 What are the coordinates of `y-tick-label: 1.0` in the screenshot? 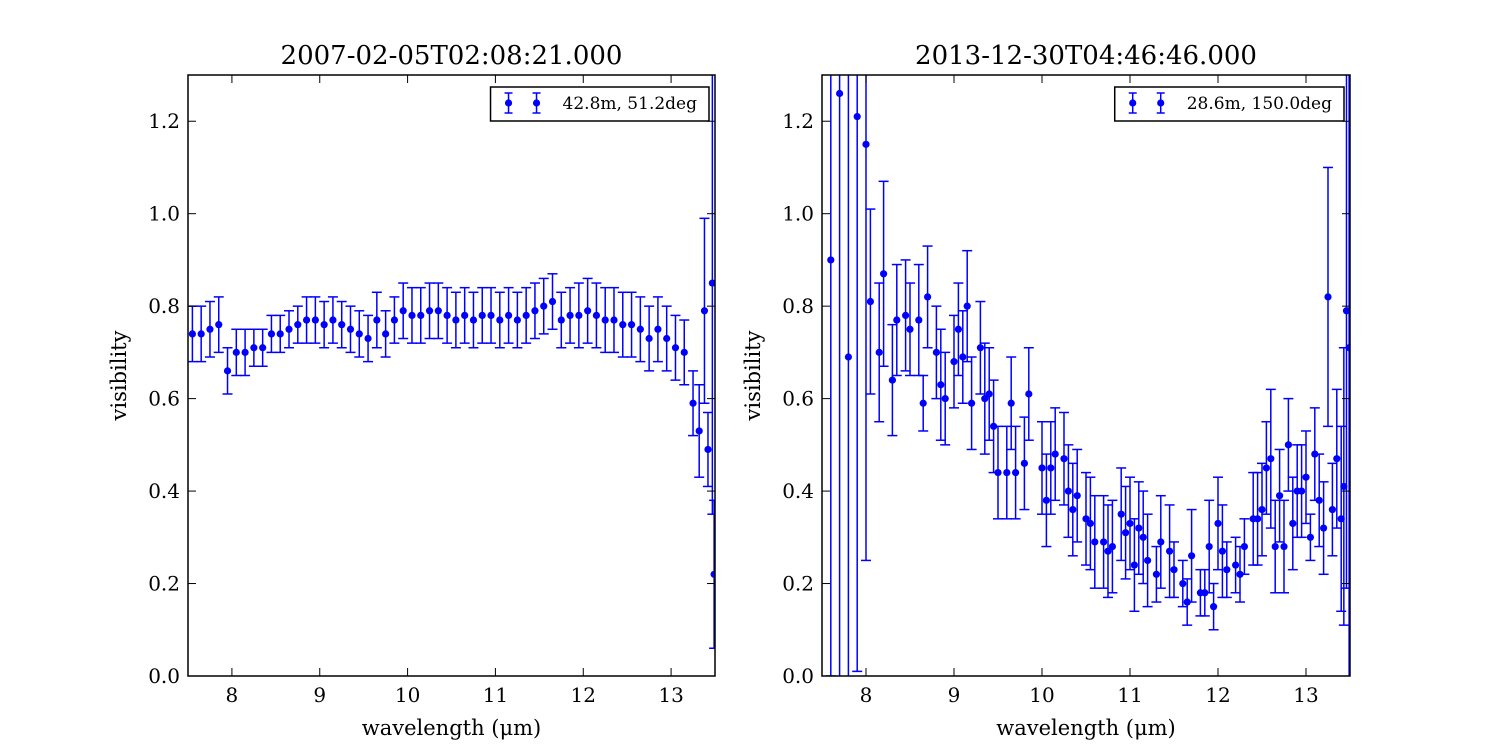 It's located at (798, 214).